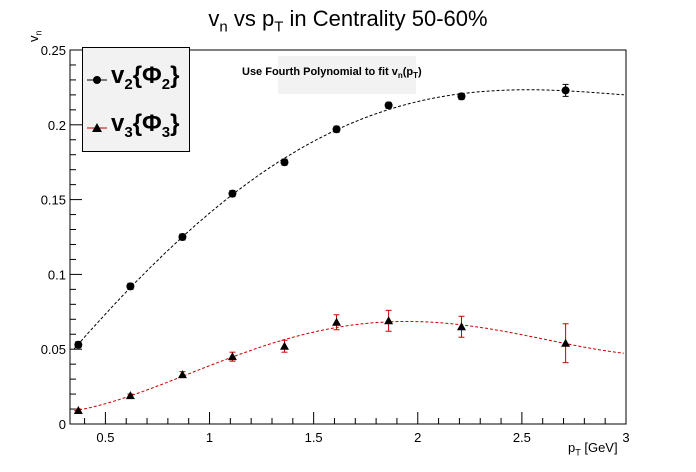 This screenshot has height=472, width=696. What do you see at coordinates (57, 274) in the screenshot?
I see `y-tick-label: 0.1` at bounding box center [57, 274].